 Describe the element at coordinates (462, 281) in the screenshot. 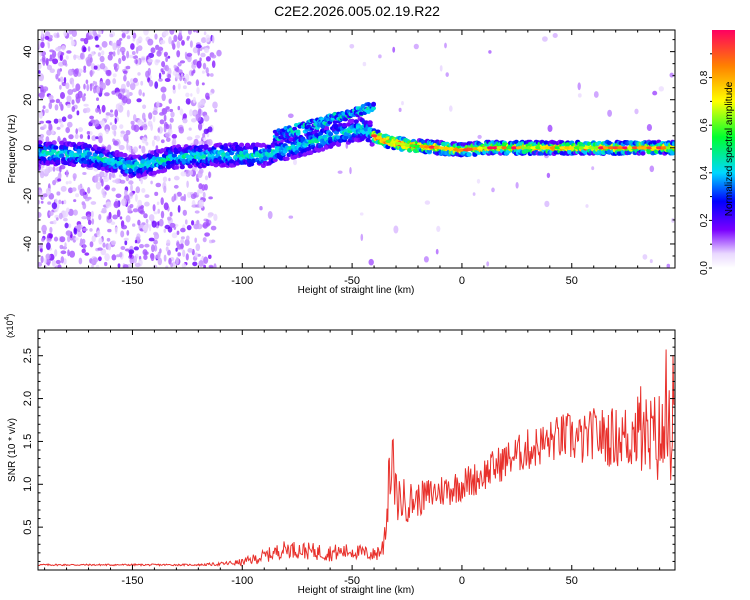

I see `x-tick-label: 0` at that location.